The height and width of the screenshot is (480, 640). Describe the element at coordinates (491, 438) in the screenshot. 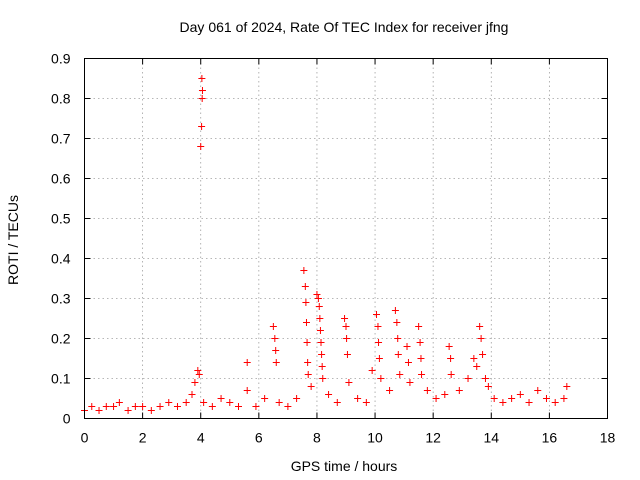

I see `x-tick-label: 14` at that location.